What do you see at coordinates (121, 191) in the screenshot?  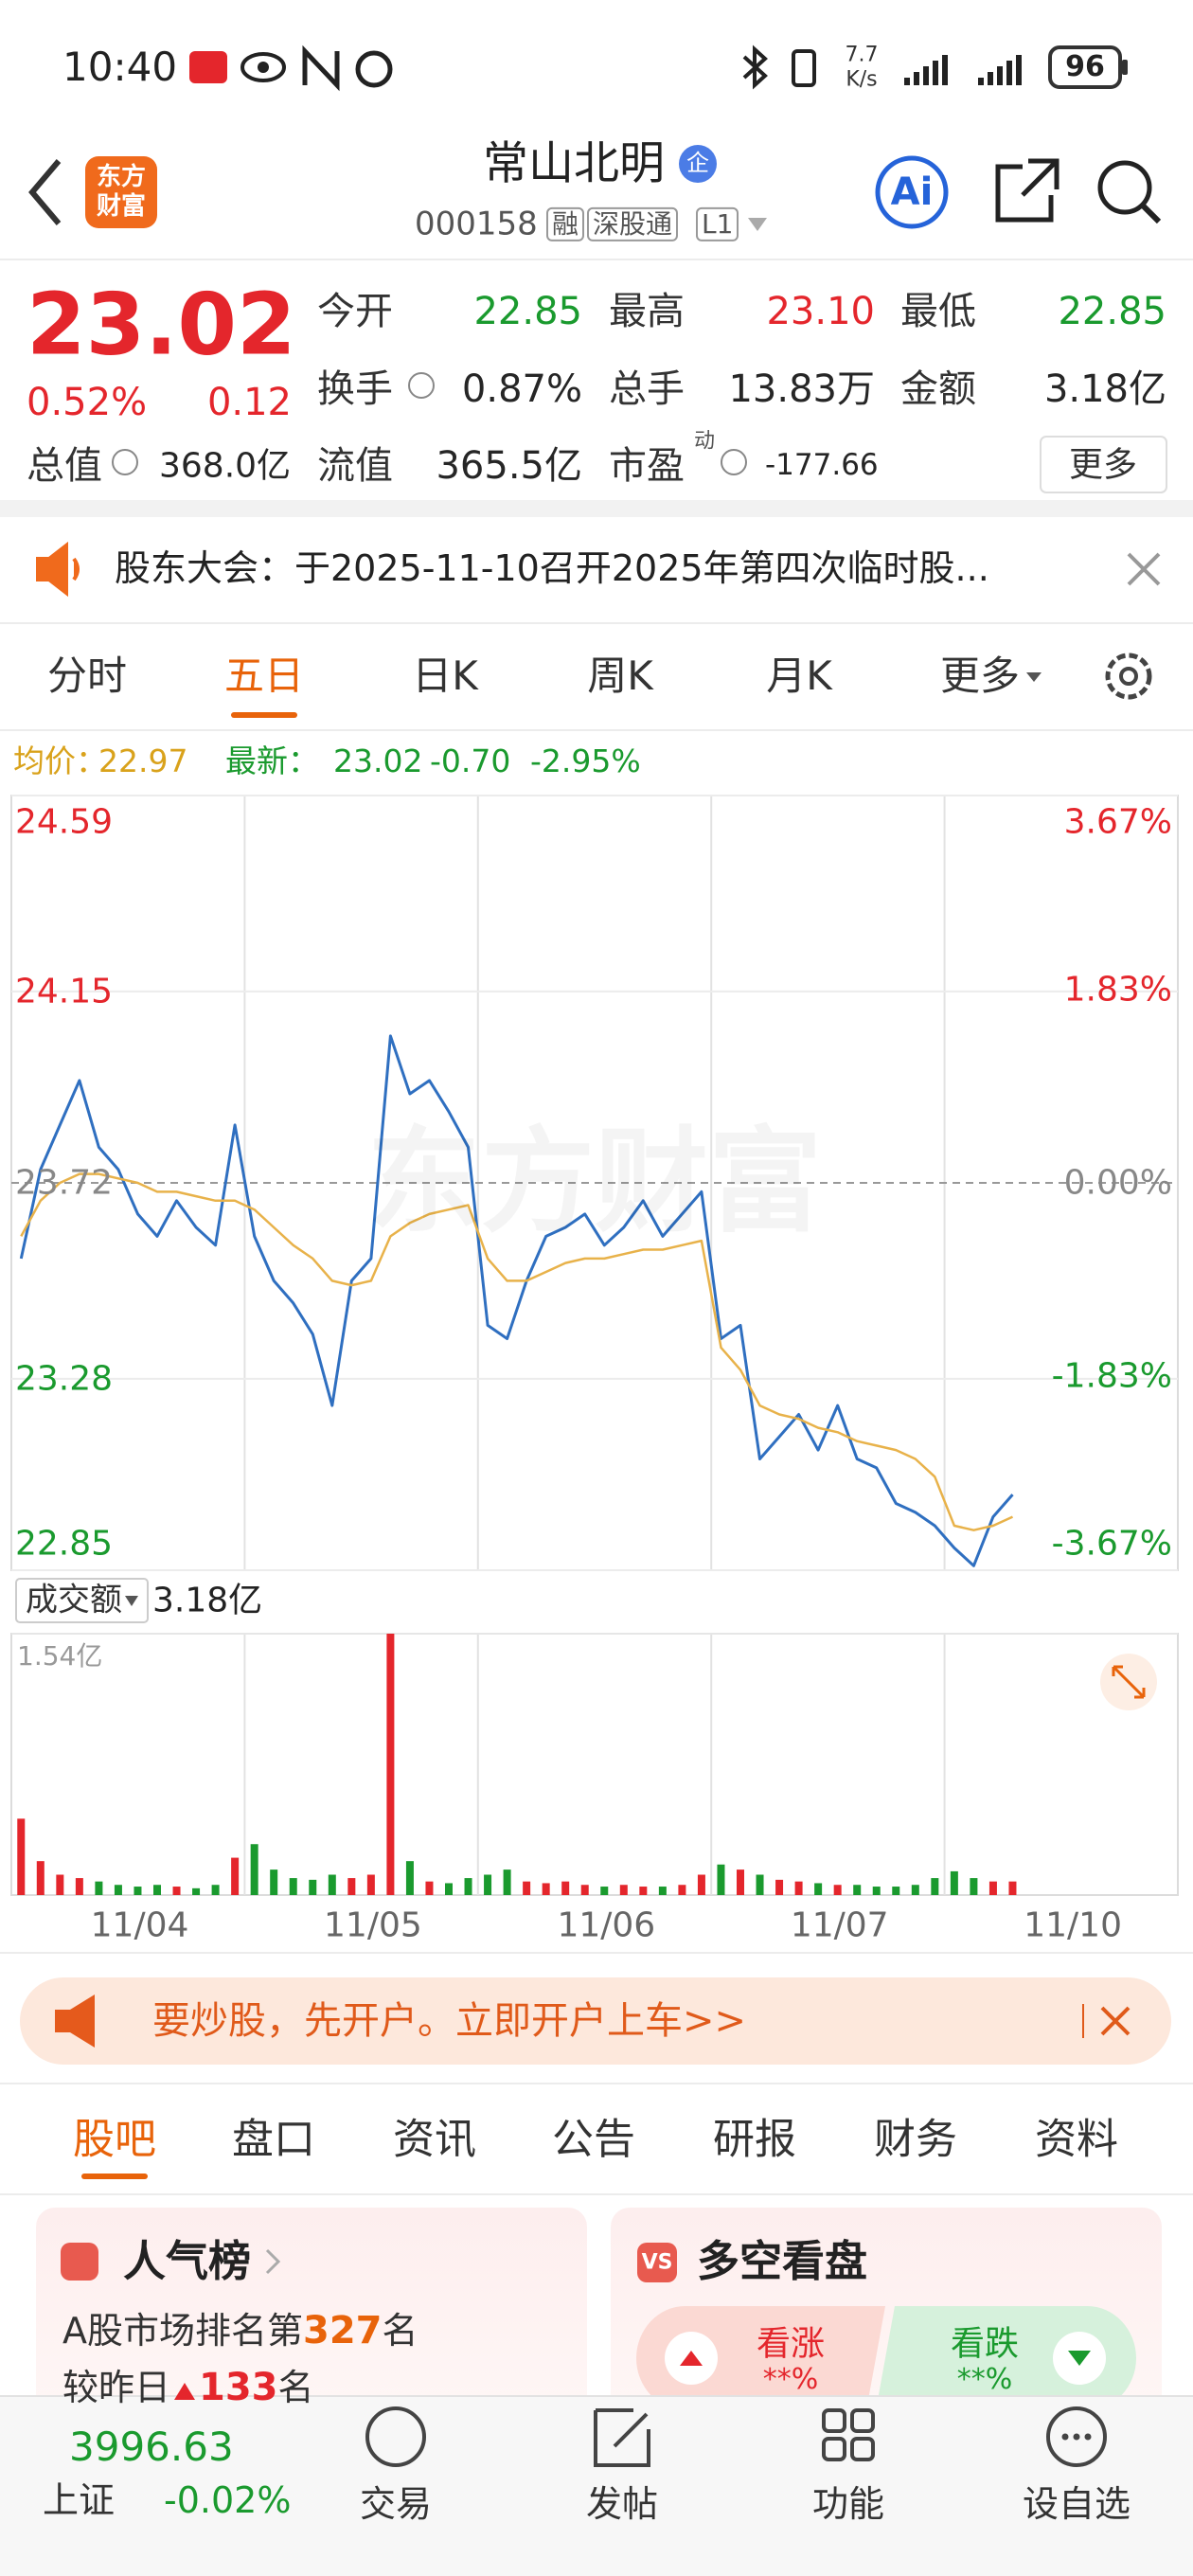 I see `logo: 东方财富` at bounding box center [121, 191].